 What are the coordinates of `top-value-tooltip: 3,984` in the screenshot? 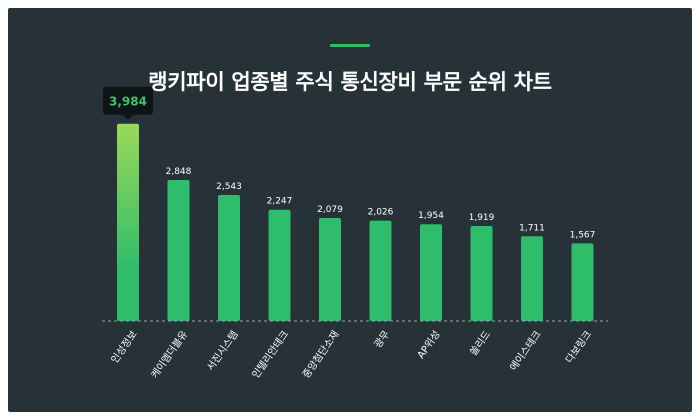 It's located at (128, 103).